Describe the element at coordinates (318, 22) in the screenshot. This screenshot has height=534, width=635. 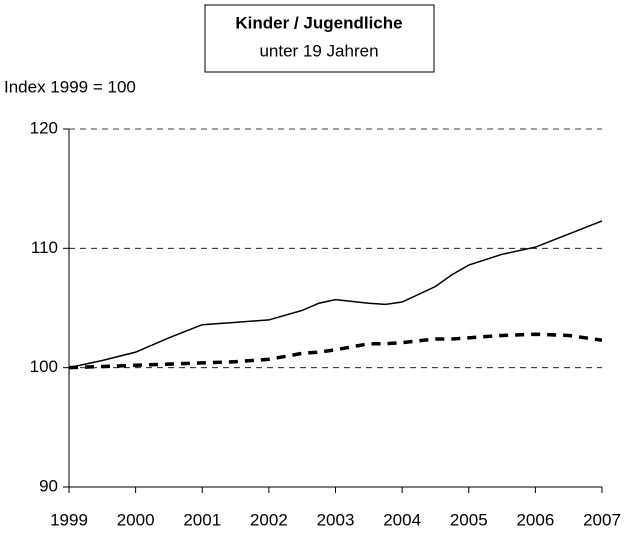
I see `chart-title: Kinder / Jugendliche` at that location.